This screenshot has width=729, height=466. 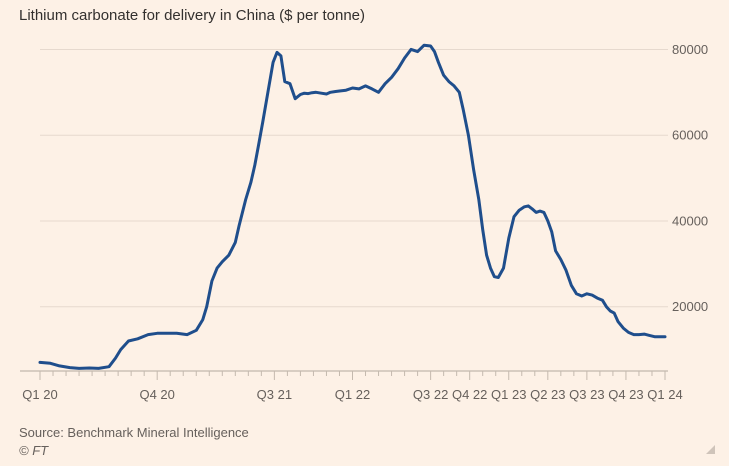 What do you see at coordinates (690, 135) in the screenshot?
I see `y-tick-label: 60000` at bounding box center [690, 135].